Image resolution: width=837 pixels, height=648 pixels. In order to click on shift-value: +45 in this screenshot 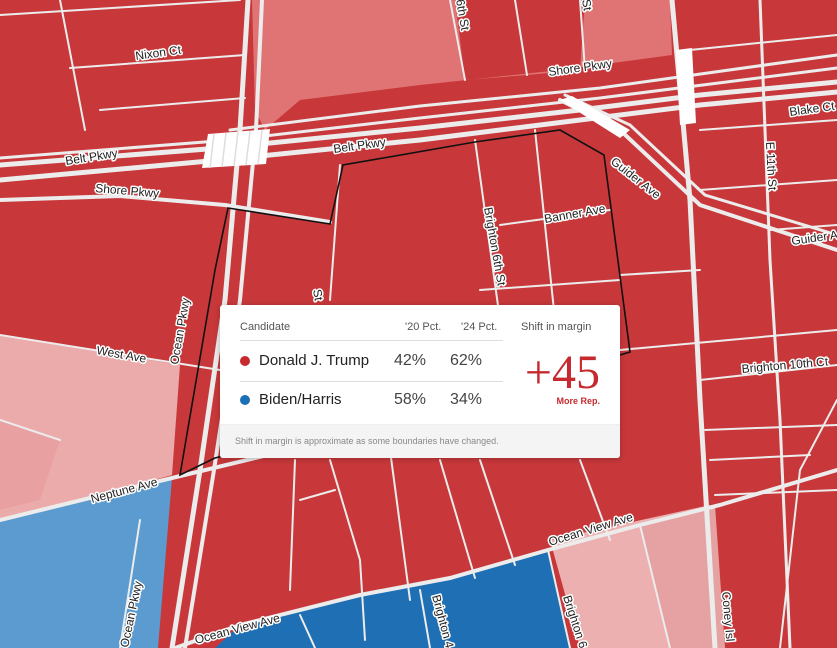, I will do `click(562, 372)`.